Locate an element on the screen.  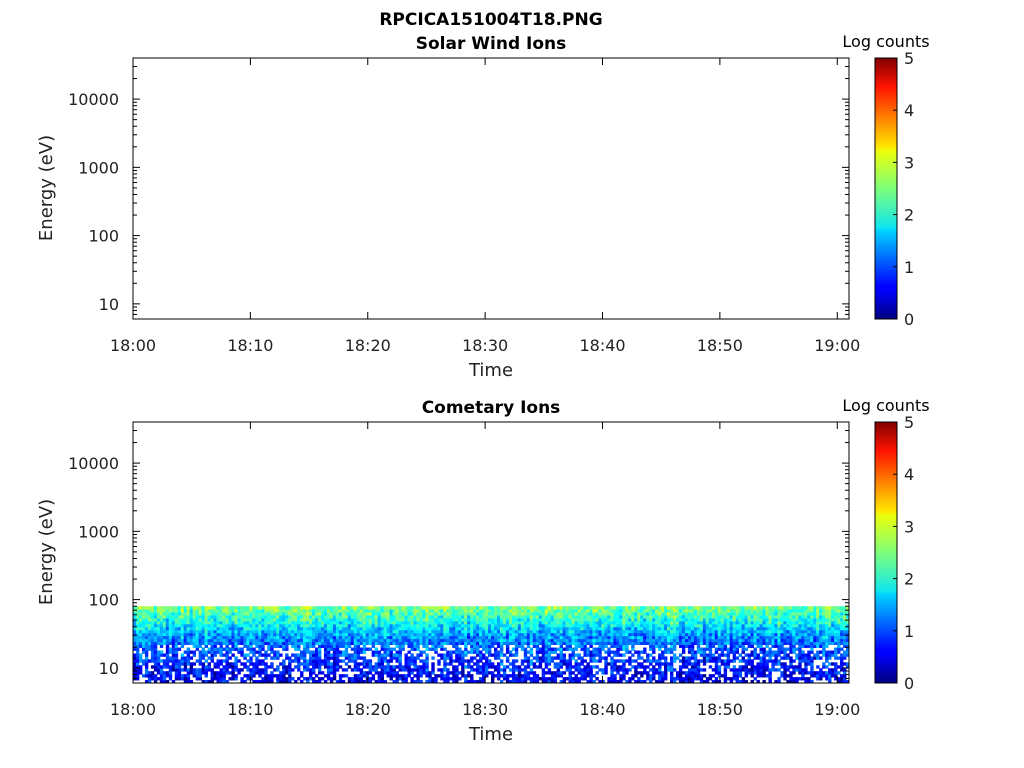
x-tick-label: 18:50 is located at coordinates (720, 345).